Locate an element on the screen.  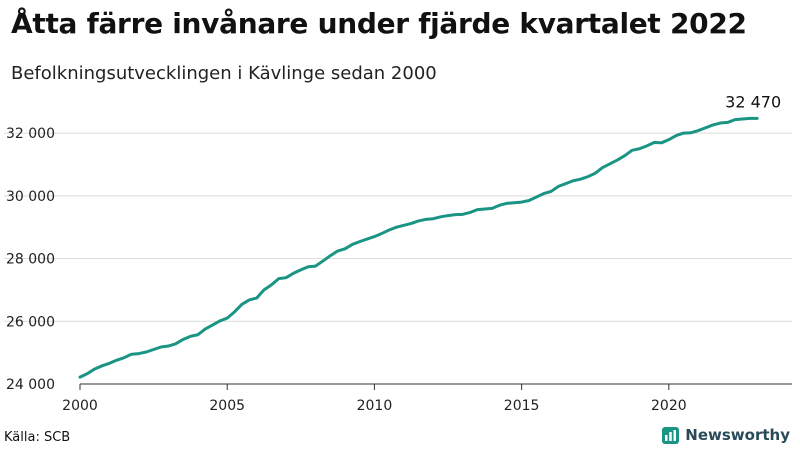
x-tick-label: 2015 is located at coordinates (522, 406).